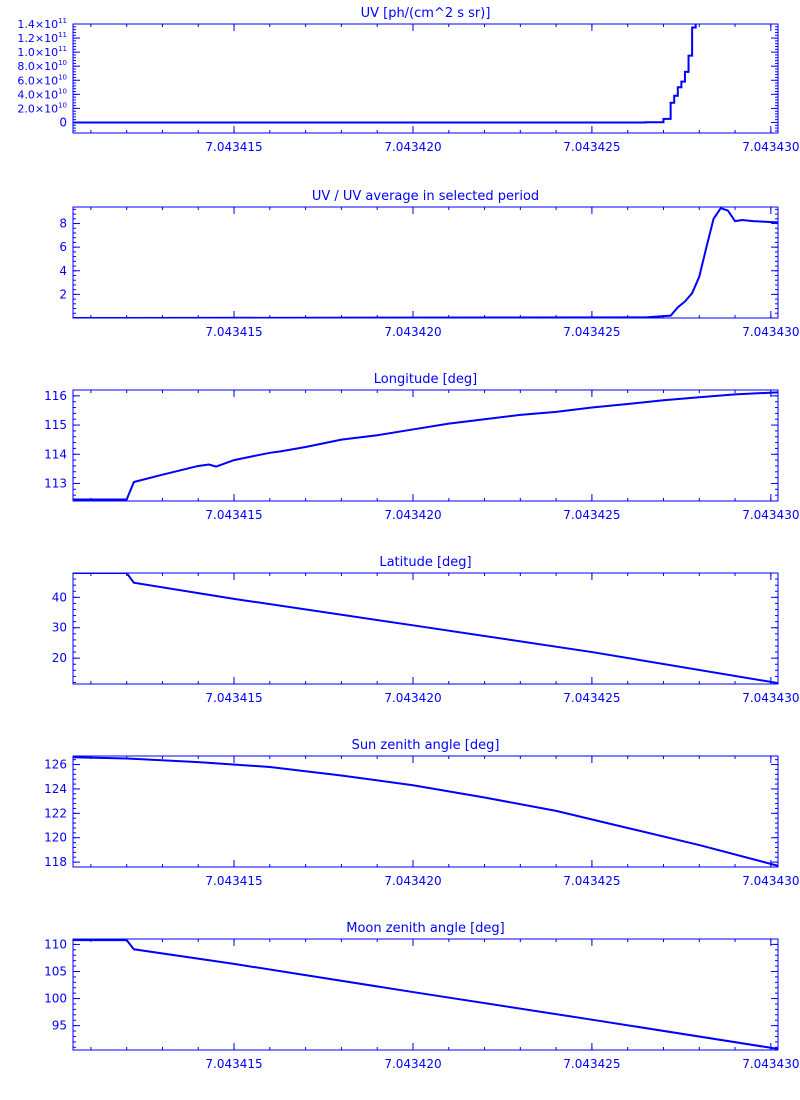 This screenshot has height=1100, width=800. What do you see at coordinates (42, 108) in the screenshot?
I see `y-tick-label: 2.0×10¹⁰` at bounding box center [42, 108].